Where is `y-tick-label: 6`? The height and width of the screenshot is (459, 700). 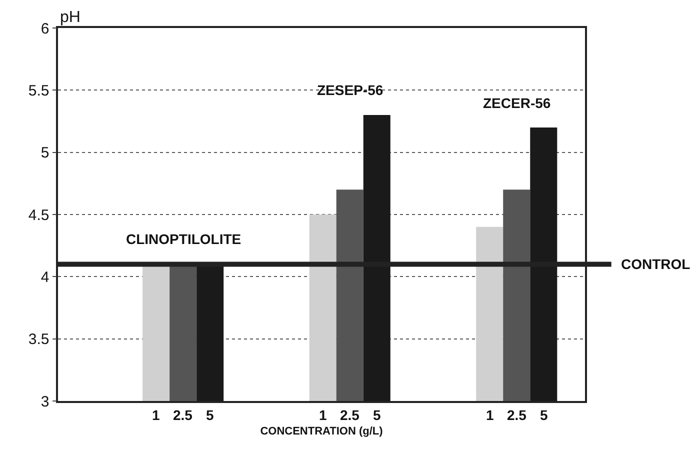
y-tick-label: 6 is located at coordinates (45, 29).